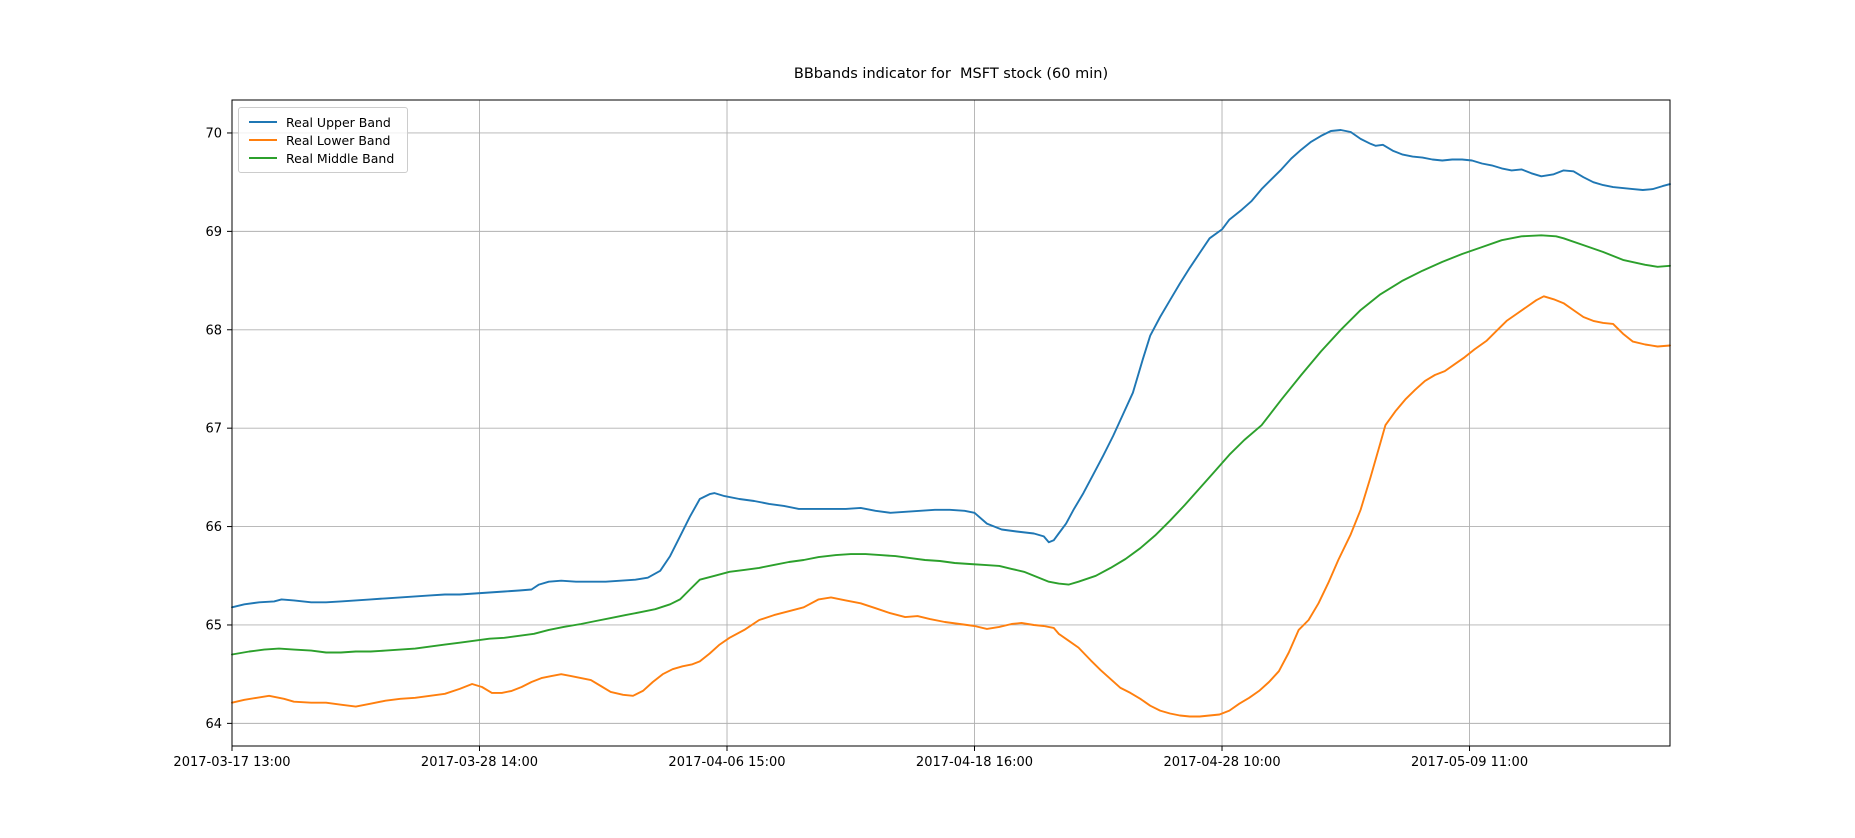 The height and width of the screenshot is (838, 1855). Describe the element at coordinates (338, 140) in the screenshot. I see `legend-label-lower-band: Real Lower Band` at that location.